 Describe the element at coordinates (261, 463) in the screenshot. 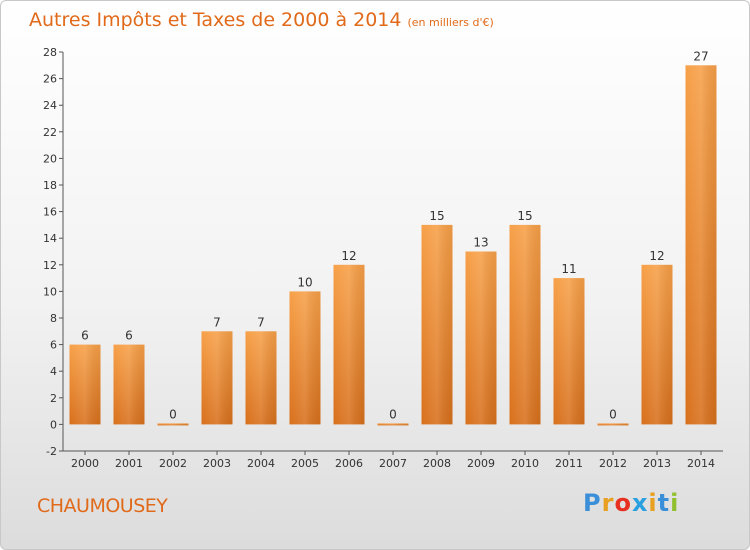

I see `x-tick-label: 2004` at that location.